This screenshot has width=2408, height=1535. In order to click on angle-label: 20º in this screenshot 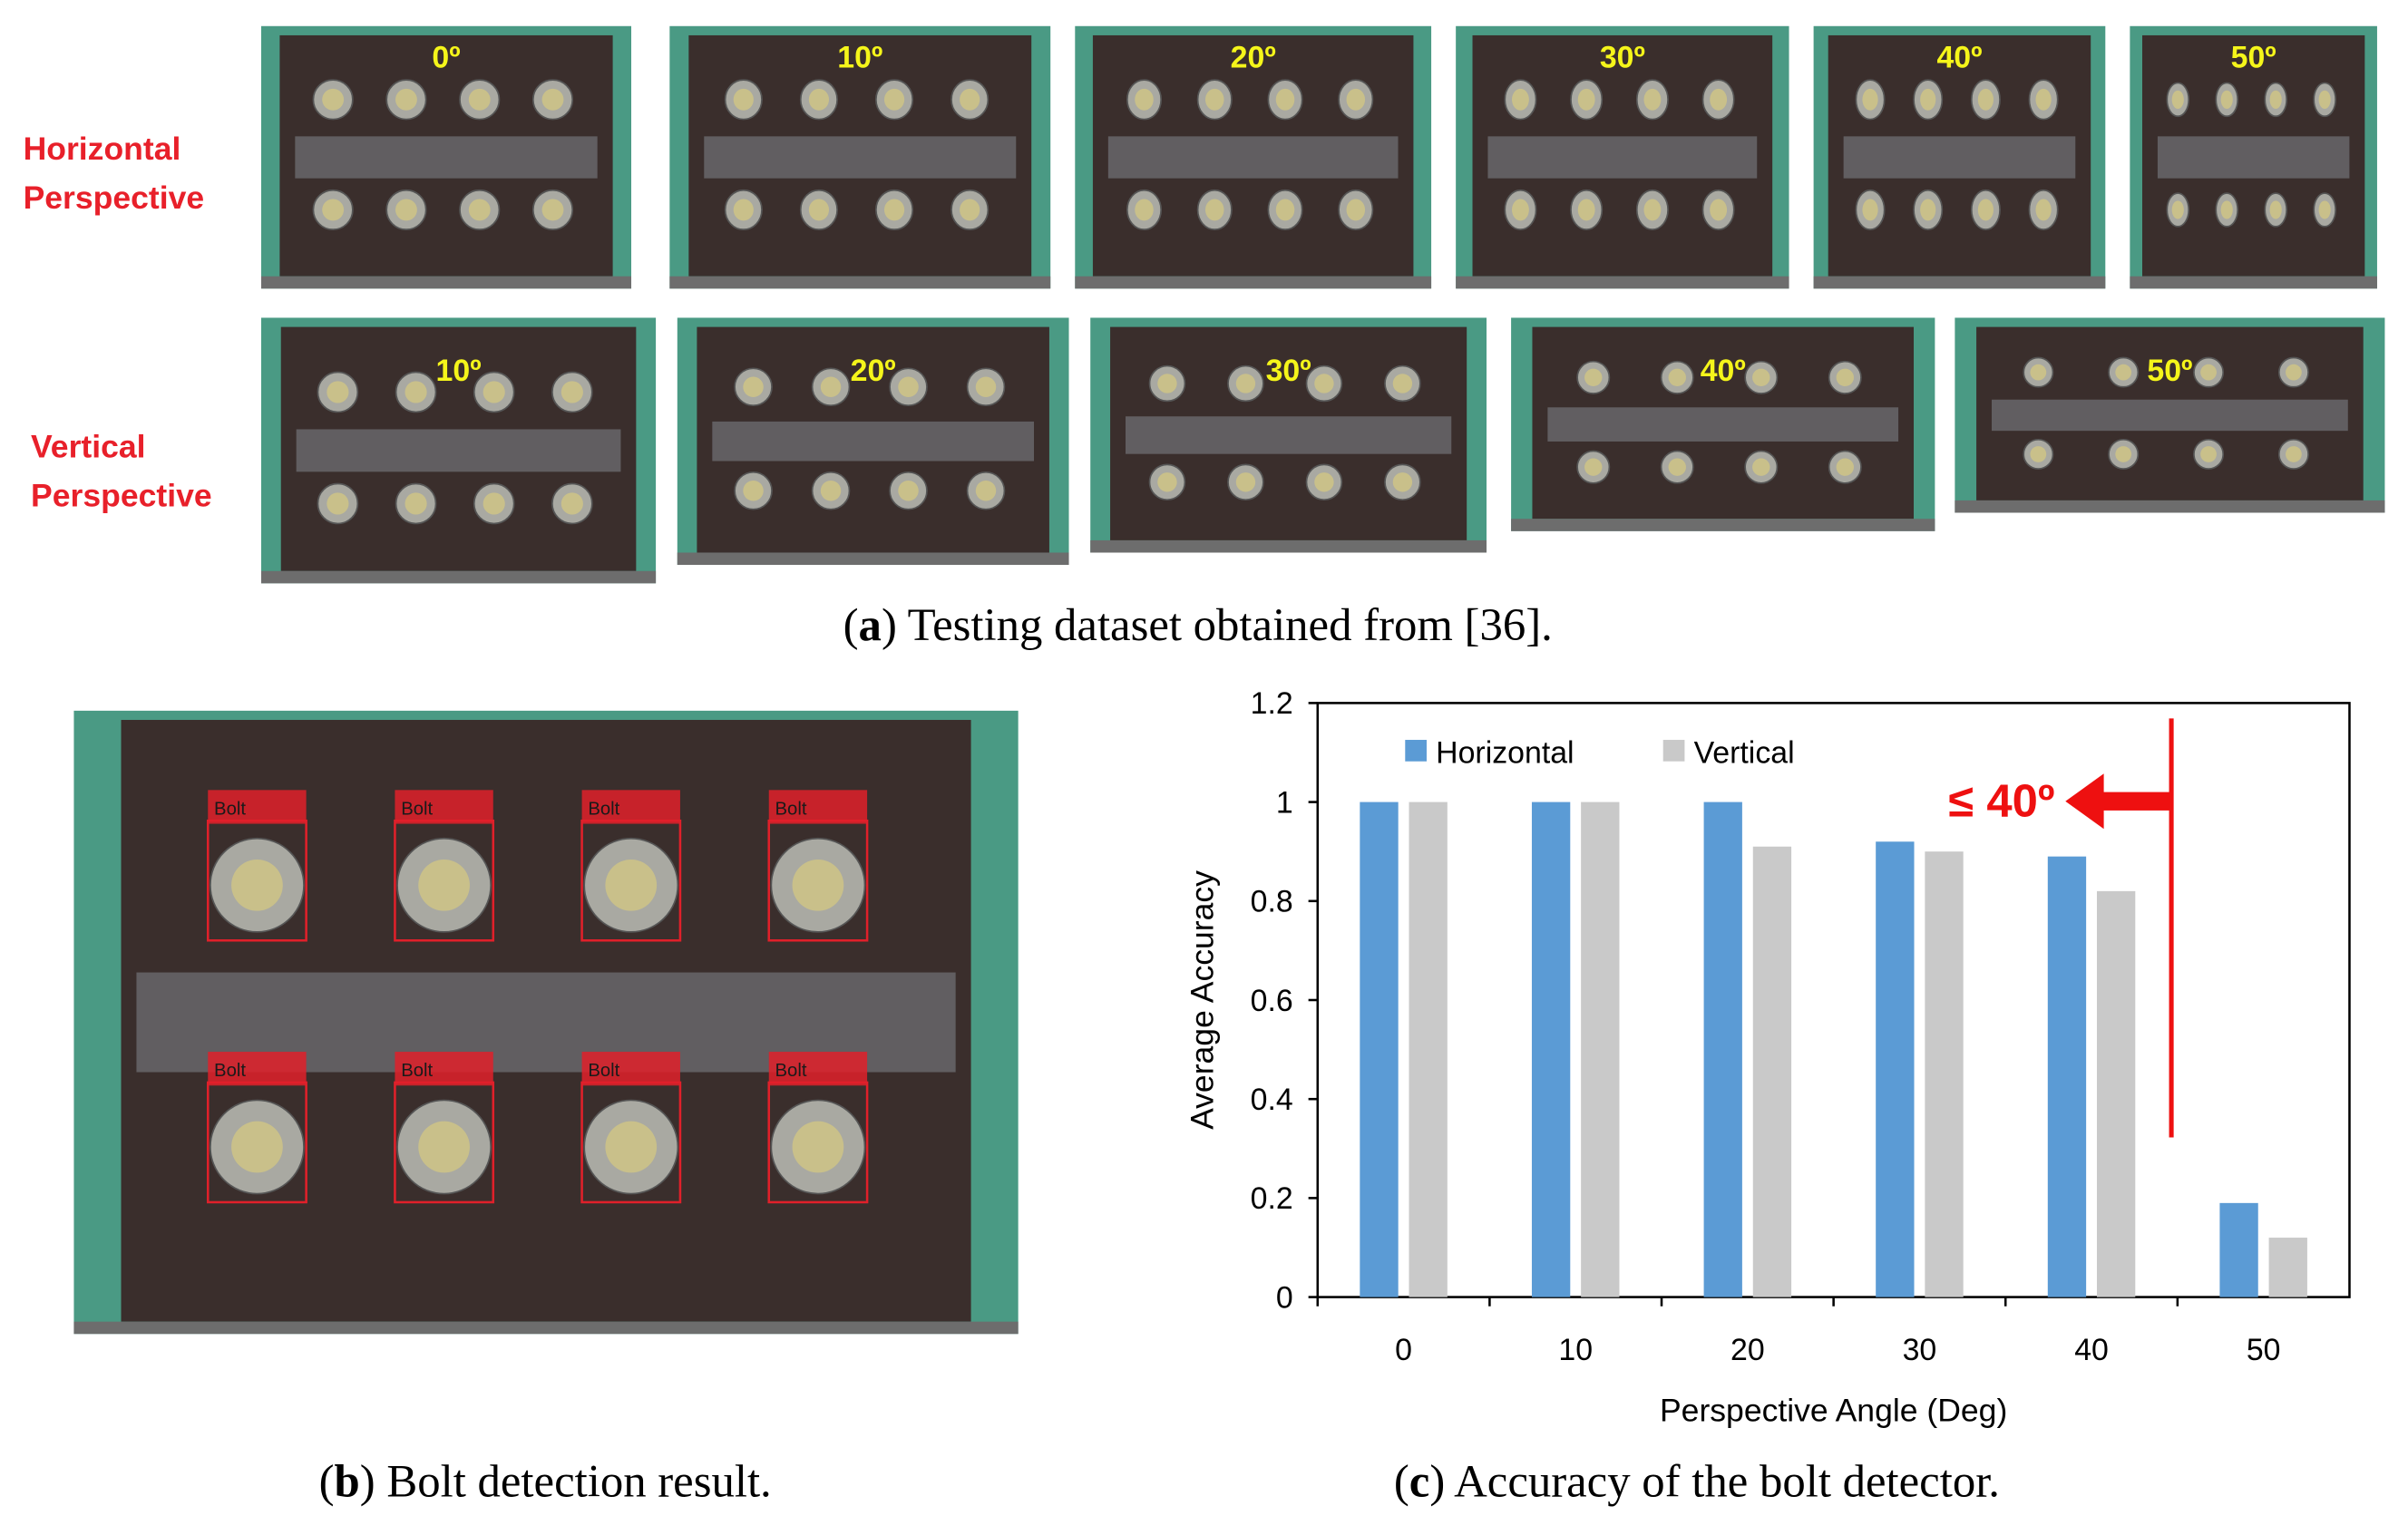, I will do `click(1253, 57)`.